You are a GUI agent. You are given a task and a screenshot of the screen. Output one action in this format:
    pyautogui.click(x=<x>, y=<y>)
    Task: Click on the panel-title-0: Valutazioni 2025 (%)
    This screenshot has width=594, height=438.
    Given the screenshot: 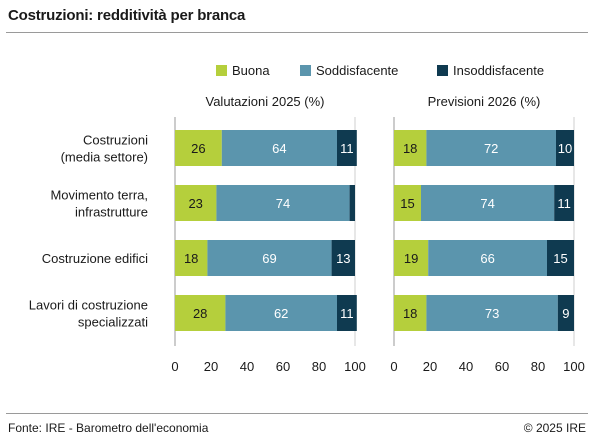 What is the action you would take?
    pyautogui.click(x=265, y=101)
    